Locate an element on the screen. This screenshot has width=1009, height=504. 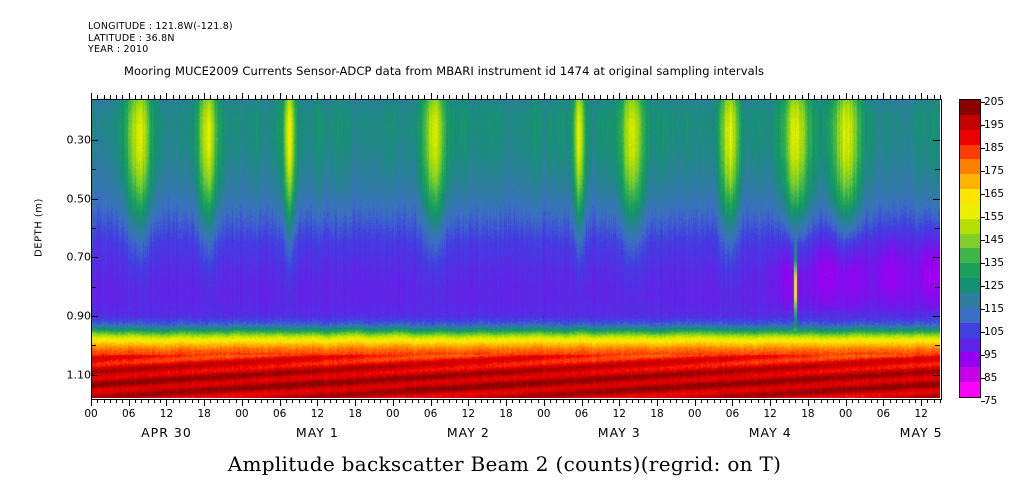
colorbar-tick-label: 115 is located at coordinates (994, 309).